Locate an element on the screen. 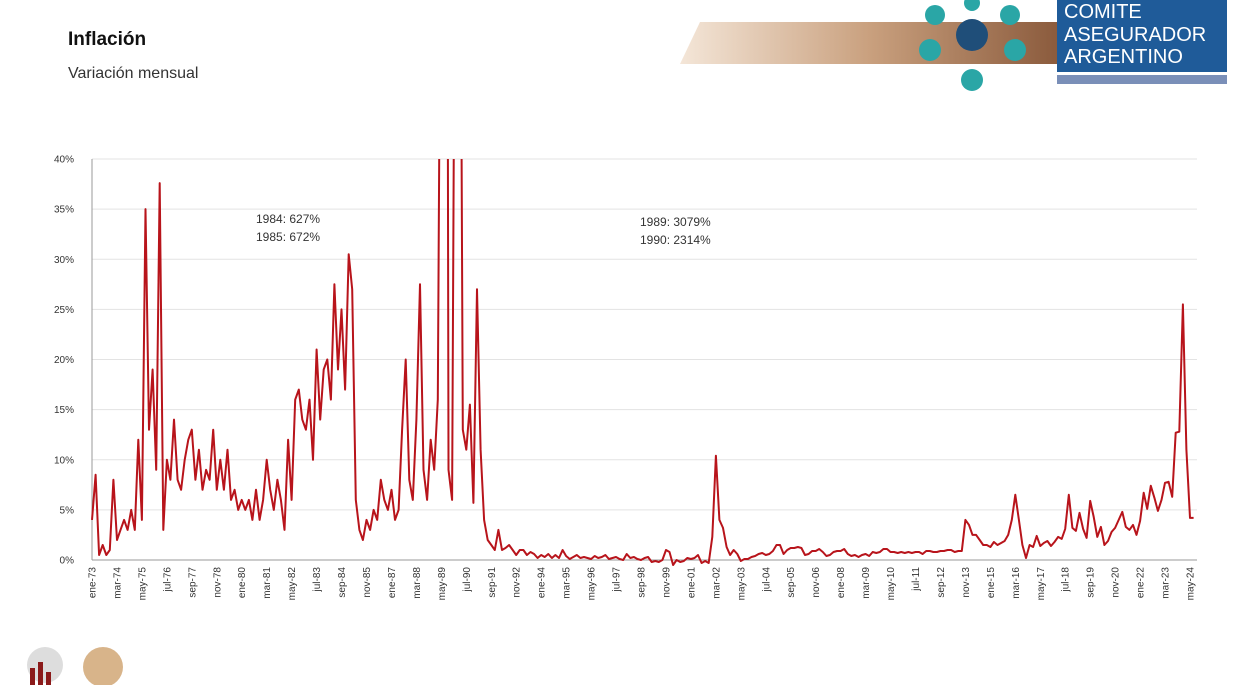 This screenshot has height=690, width=1258. annotation: 1984: 627% is located at coordinates (288, 219).